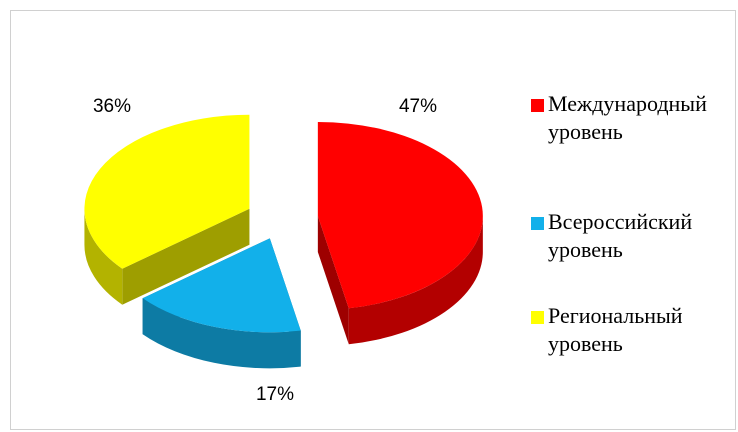 The width and height of the screenshot is (738, 432). What do you see at coordinates (275, 394) in the screenshot?
I see `data-label: 17%` at bounding box center [275, 394].